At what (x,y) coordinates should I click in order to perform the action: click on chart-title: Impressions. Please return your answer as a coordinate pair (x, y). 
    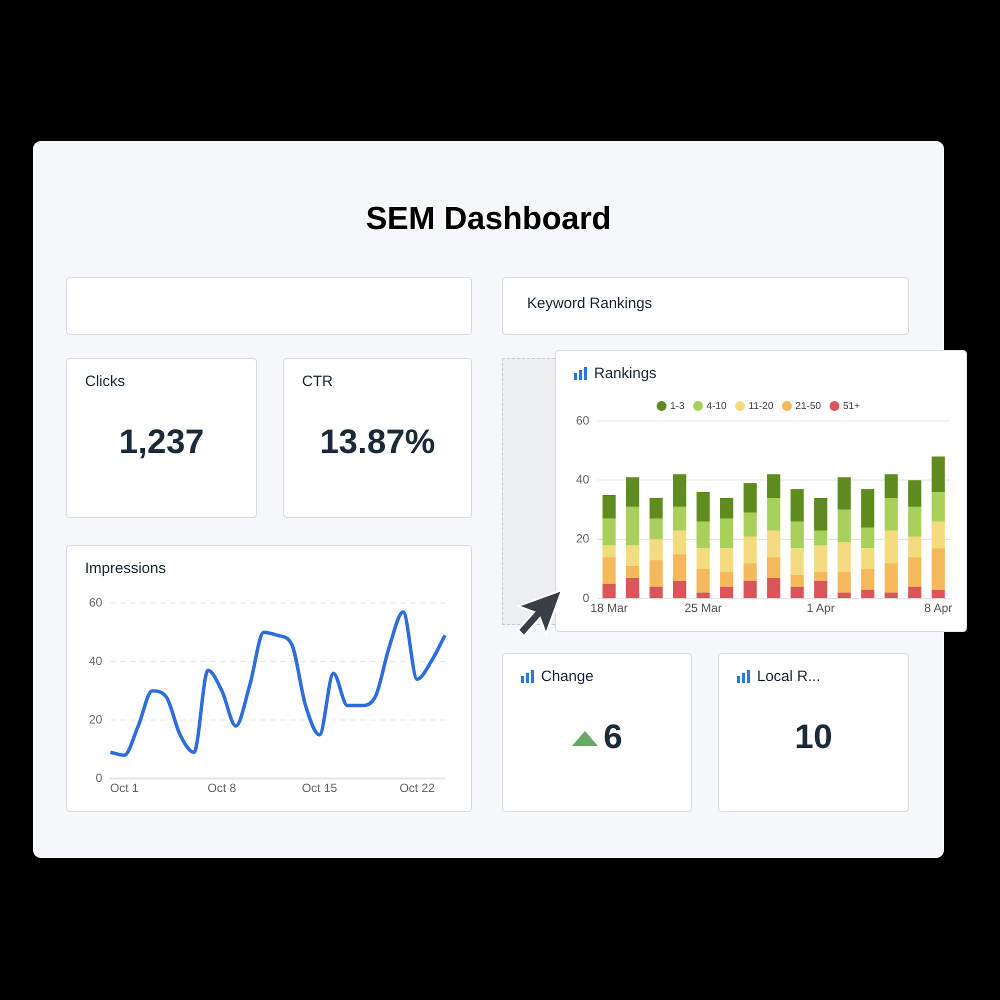
    Looking at the image, I should click on (125, 568).